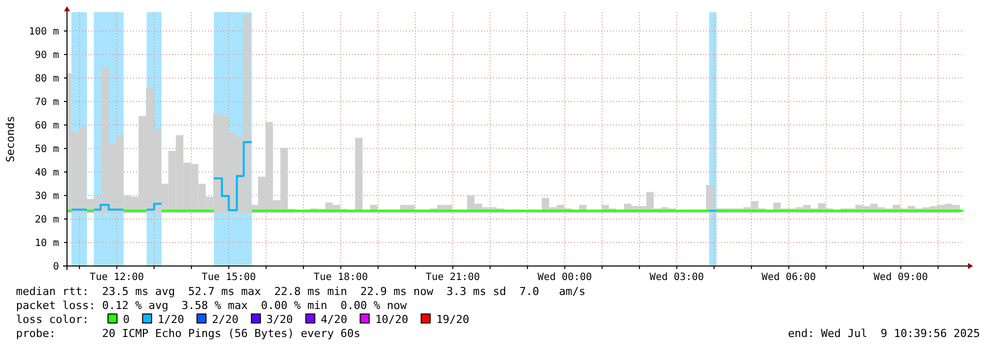 The height and width of the screenshot is (347, 997). What do you see at coordinates (334, 319) in the screenshot?
I see `legend-label: 4/20` at bounding box center [334, 319].